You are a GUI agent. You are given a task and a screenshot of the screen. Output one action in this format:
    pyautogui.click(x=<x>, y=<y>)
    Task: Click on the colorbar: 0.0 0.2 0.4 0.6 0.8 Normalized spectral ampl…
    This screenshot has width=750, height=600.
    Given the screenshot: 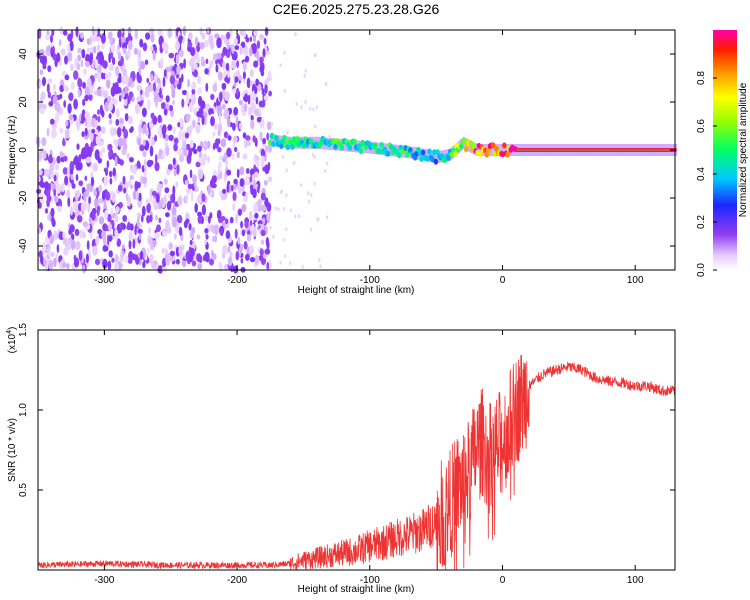 What is the action you would take?
    pyautogui.click(x=722, y=153)
    